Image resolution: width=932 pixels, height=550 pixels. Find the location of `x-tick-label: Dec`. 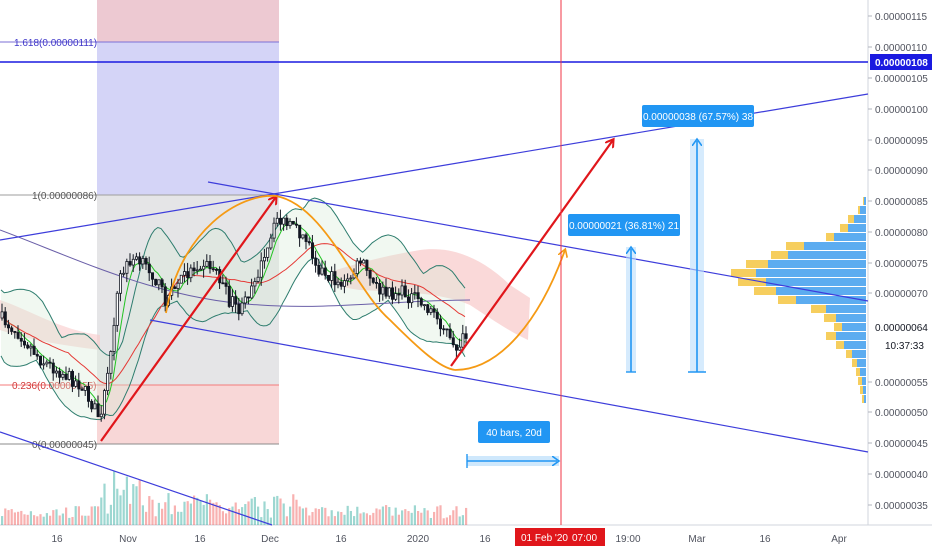

x-tick-label: Dec is located at coordinates (270, 539).